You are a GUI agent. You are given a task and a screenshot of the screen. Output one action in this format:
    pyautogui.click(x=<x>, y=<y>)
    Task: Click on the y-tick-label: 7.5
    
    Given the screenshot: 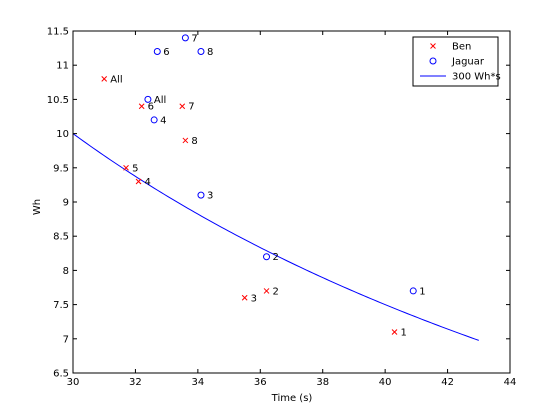 What is the action you would take?
    pyautogui.click(x=61, y=305)
    